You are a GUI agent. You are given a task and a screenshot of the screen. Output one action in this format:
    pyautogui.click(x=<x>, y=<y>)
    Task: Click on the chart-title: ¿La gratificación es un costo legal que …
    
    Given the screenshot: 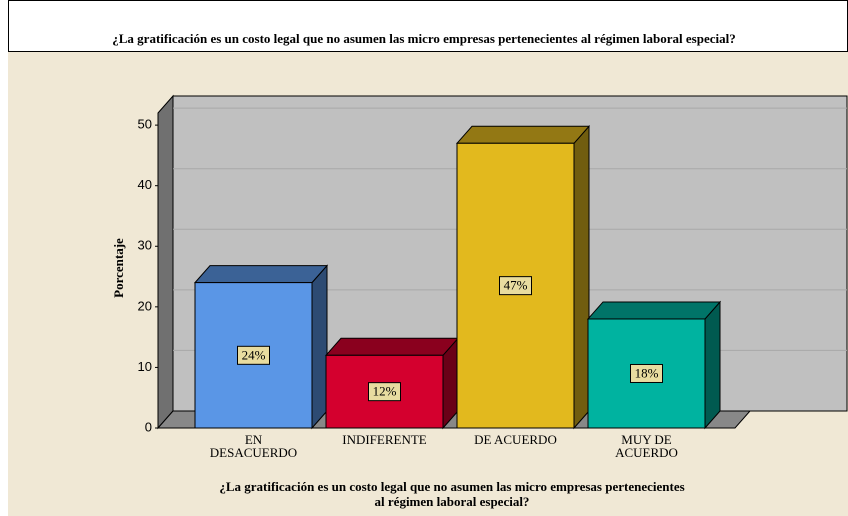 What is the action you would take?
    pyautogui.click(x=423, y=38)
    